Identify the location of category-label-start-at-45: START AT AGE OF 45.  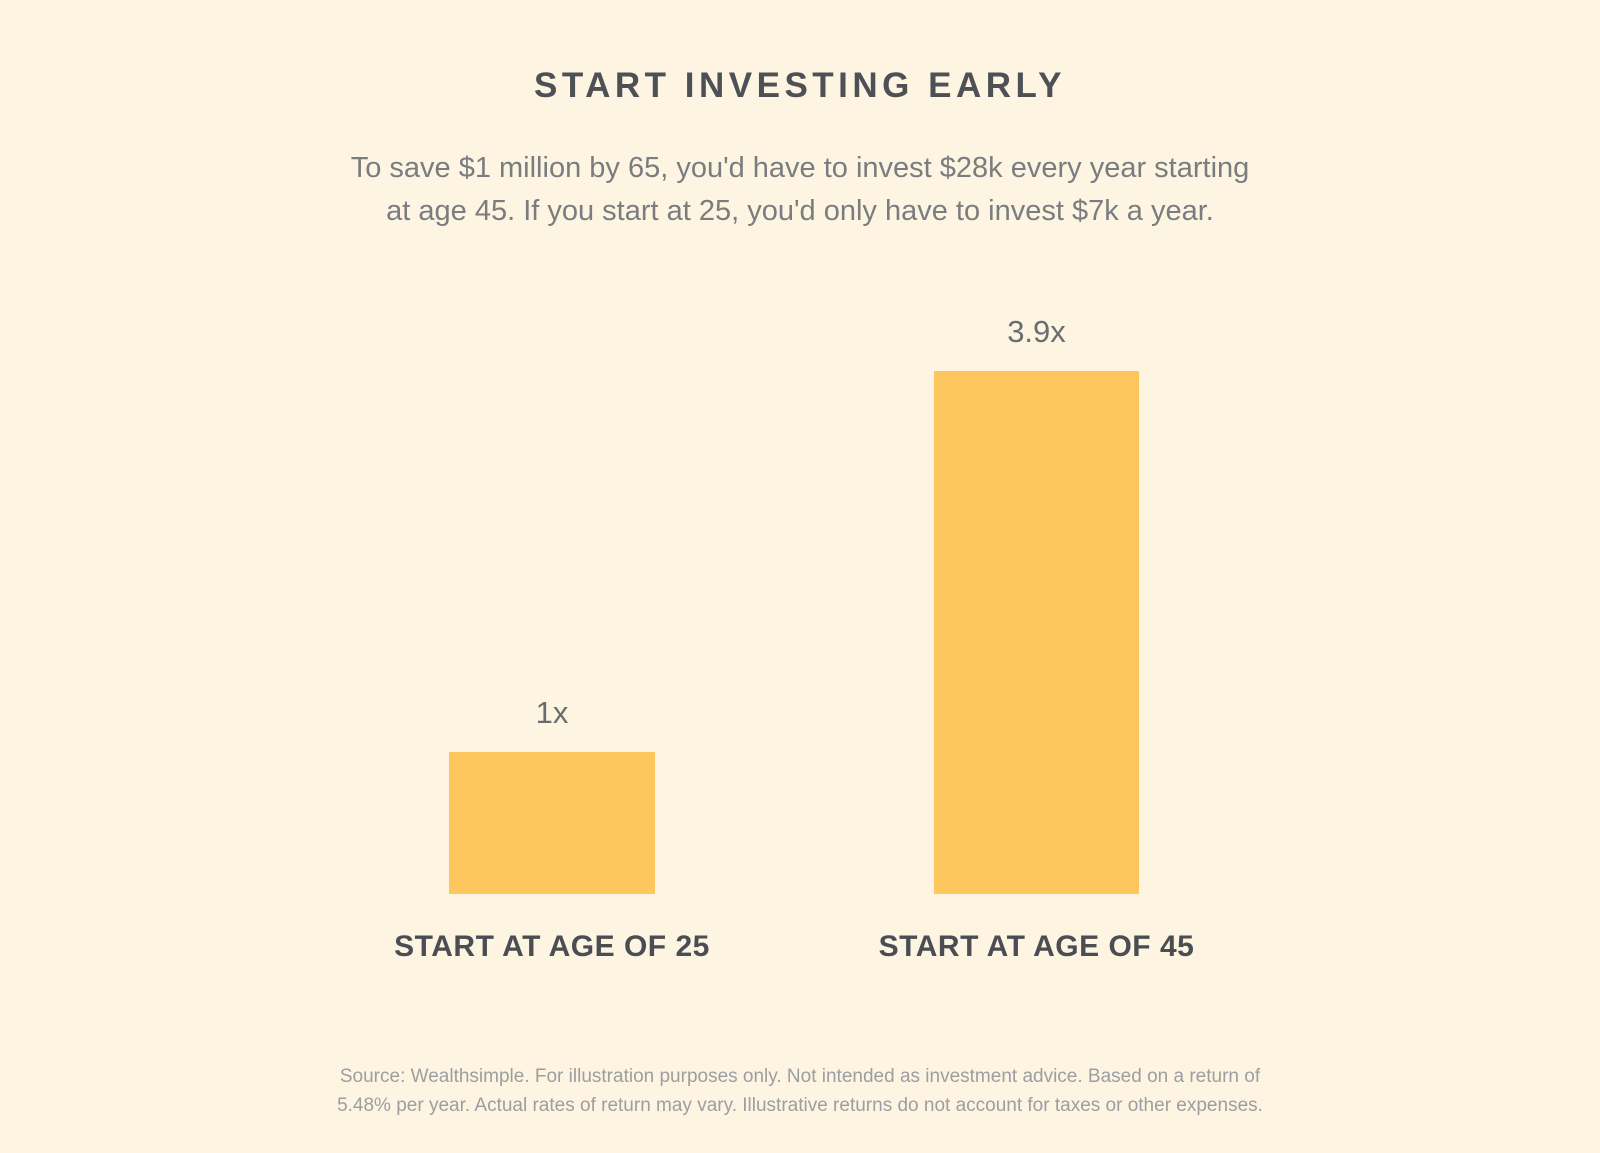
(1036, 946).